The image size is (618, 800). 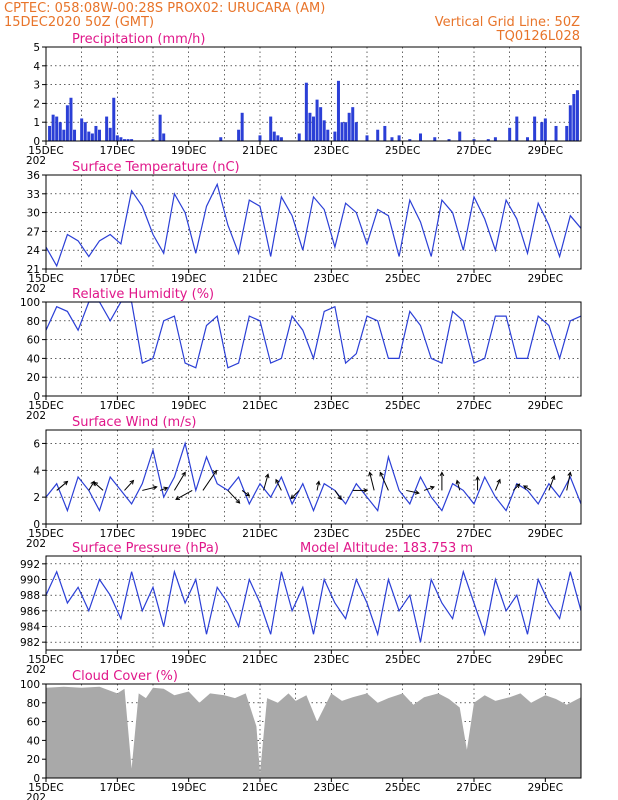 I want to click on pressure-xtick-label: 29DEC, so click(x=545, y=660).